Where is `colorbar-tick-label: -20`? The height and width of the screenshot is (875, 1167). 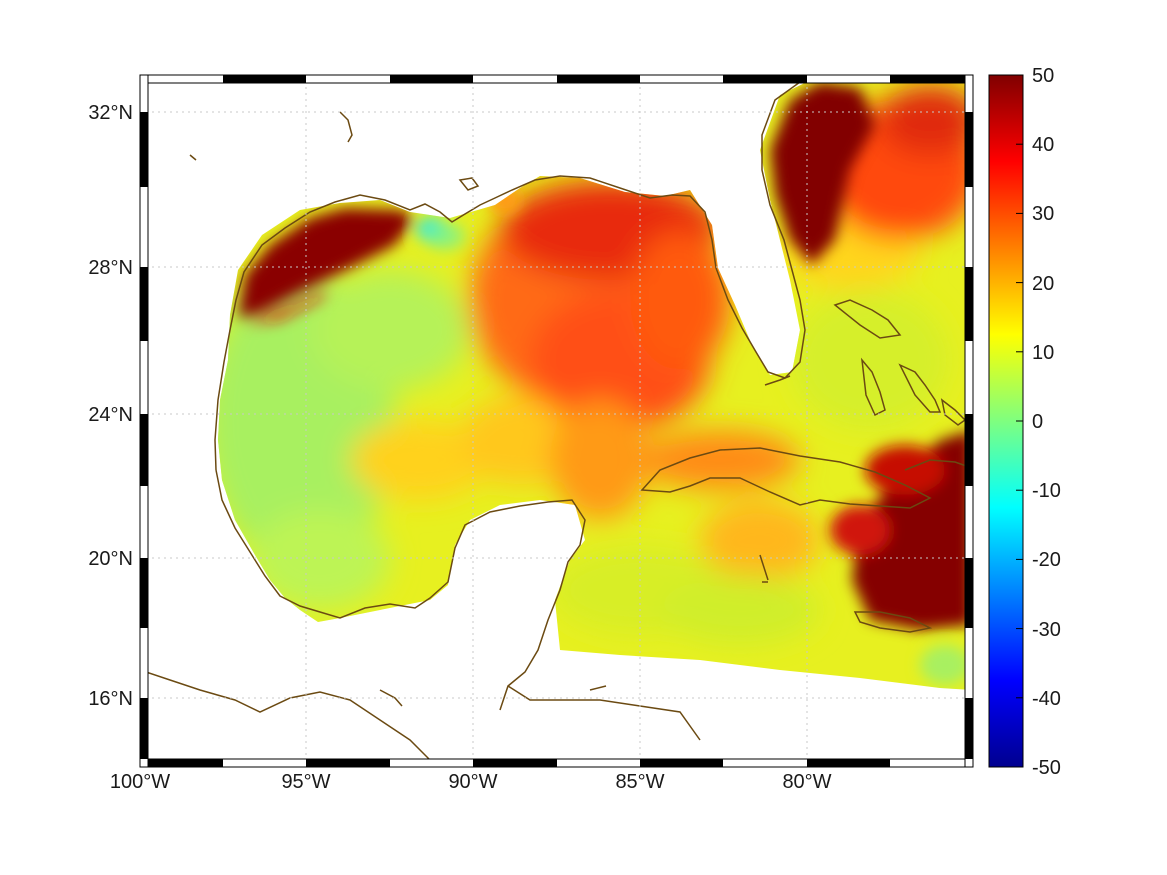
colorbar-tick-label: -20 is located at coordinates (1046, 560).